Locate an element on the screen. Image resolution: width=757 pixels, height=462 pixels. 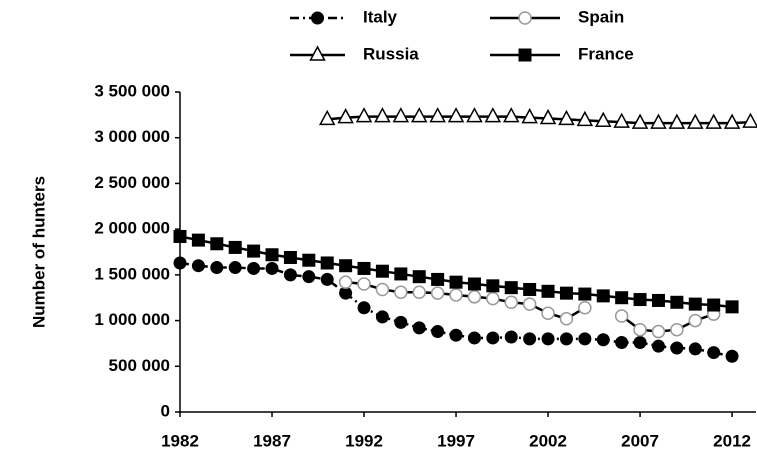
x-tick-label: 1987 is located at coordinates (272, 440).